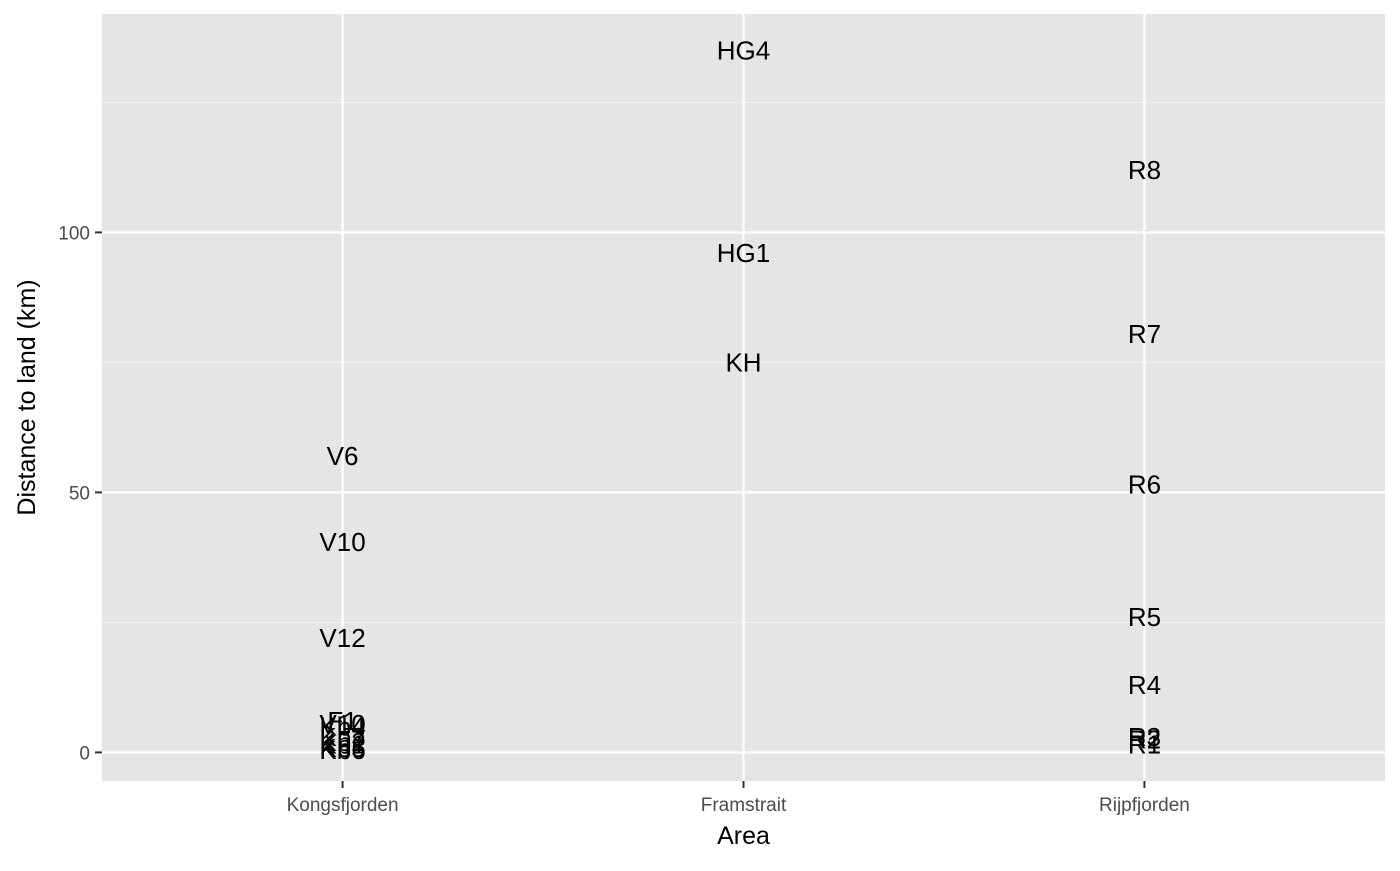  What do you see at coordinates (1144, 485) in the screenshot?
I see `point-label: R6` at bounding box center [1144, 485].